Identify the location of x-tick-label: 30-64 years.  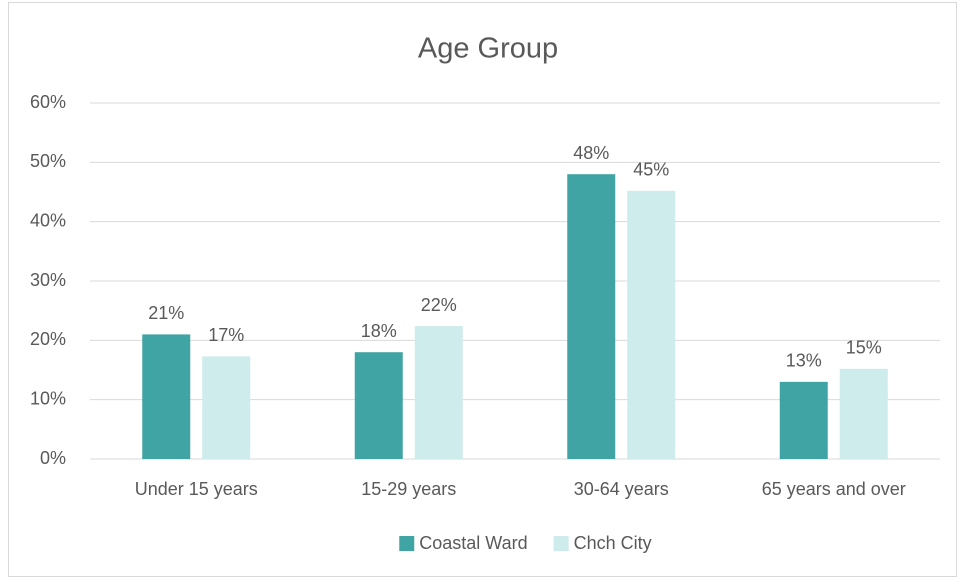
(621, 489).